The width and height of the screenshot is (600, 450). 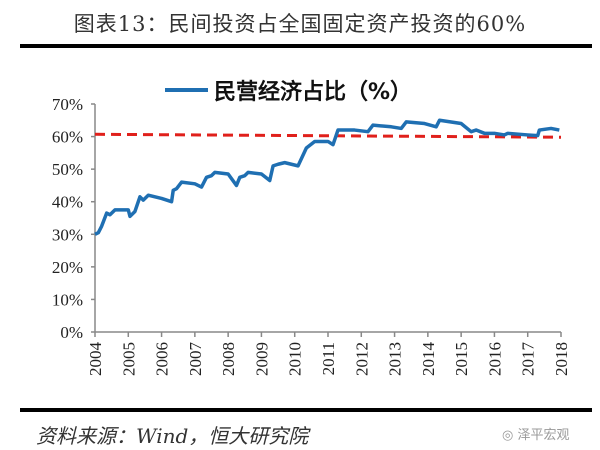 I want to click on wechat-icon: ◎, so click(x=510, y=435).